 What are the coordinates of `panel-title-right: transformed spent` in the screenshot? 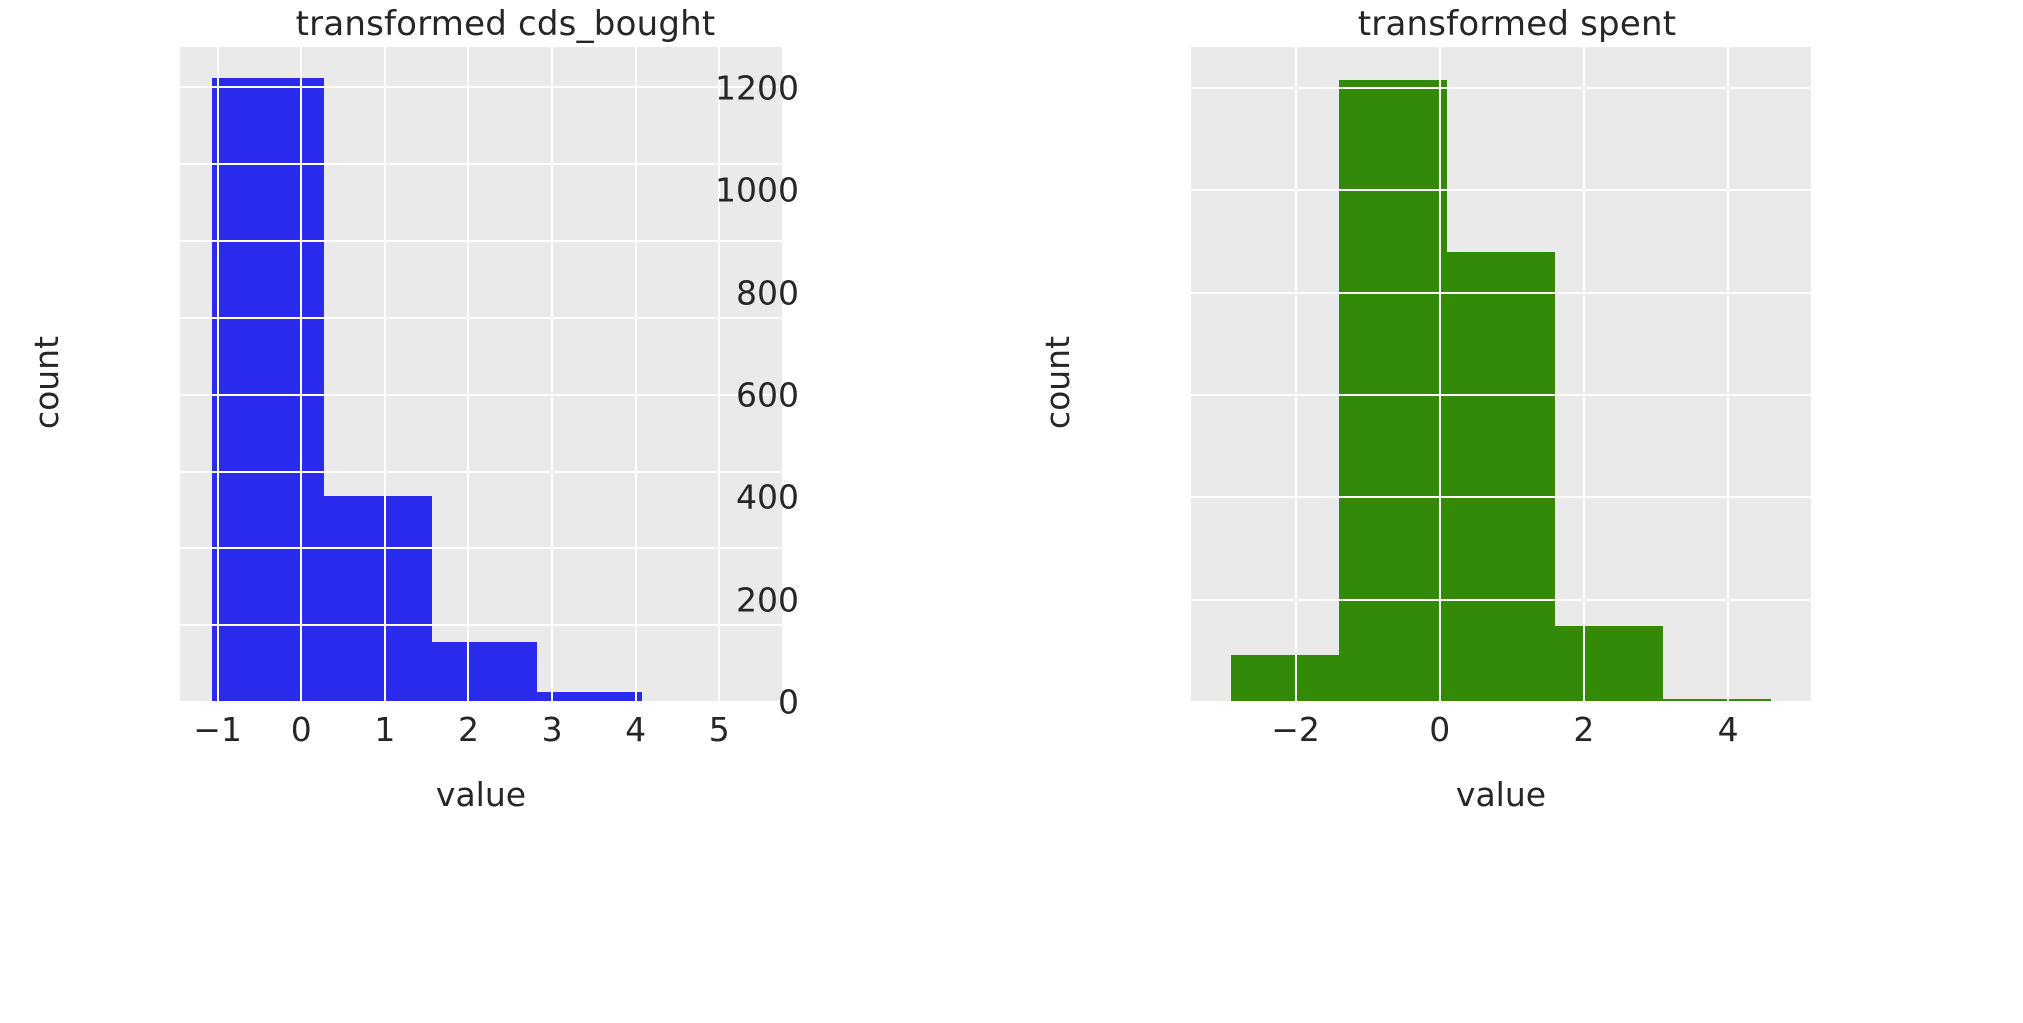 It's located at (1517, 24).